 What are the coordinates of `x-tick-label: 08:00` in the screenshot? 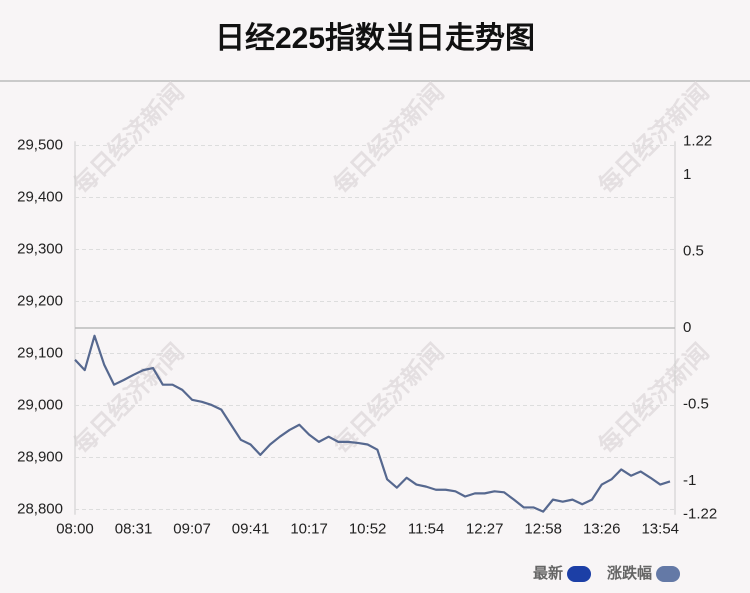 It's located at (75, 529).